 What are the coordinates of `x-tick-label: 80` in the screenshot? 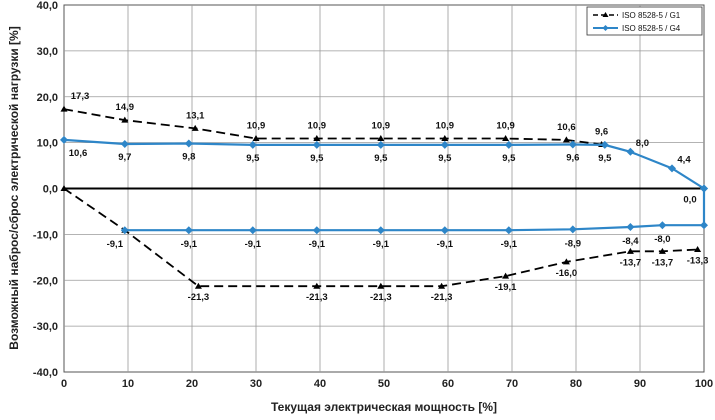 It's located at (576, 384).